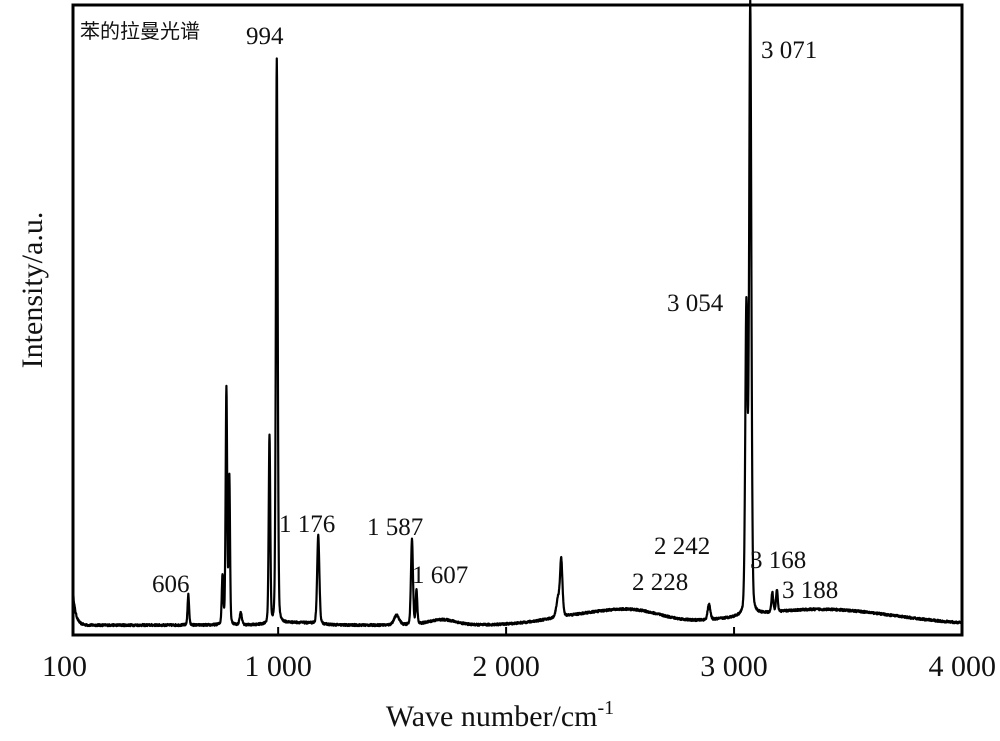 This screenshot has height=741, width=1000. I want to click on y-axis-title: Intensity/a.u., so click(32, 290).